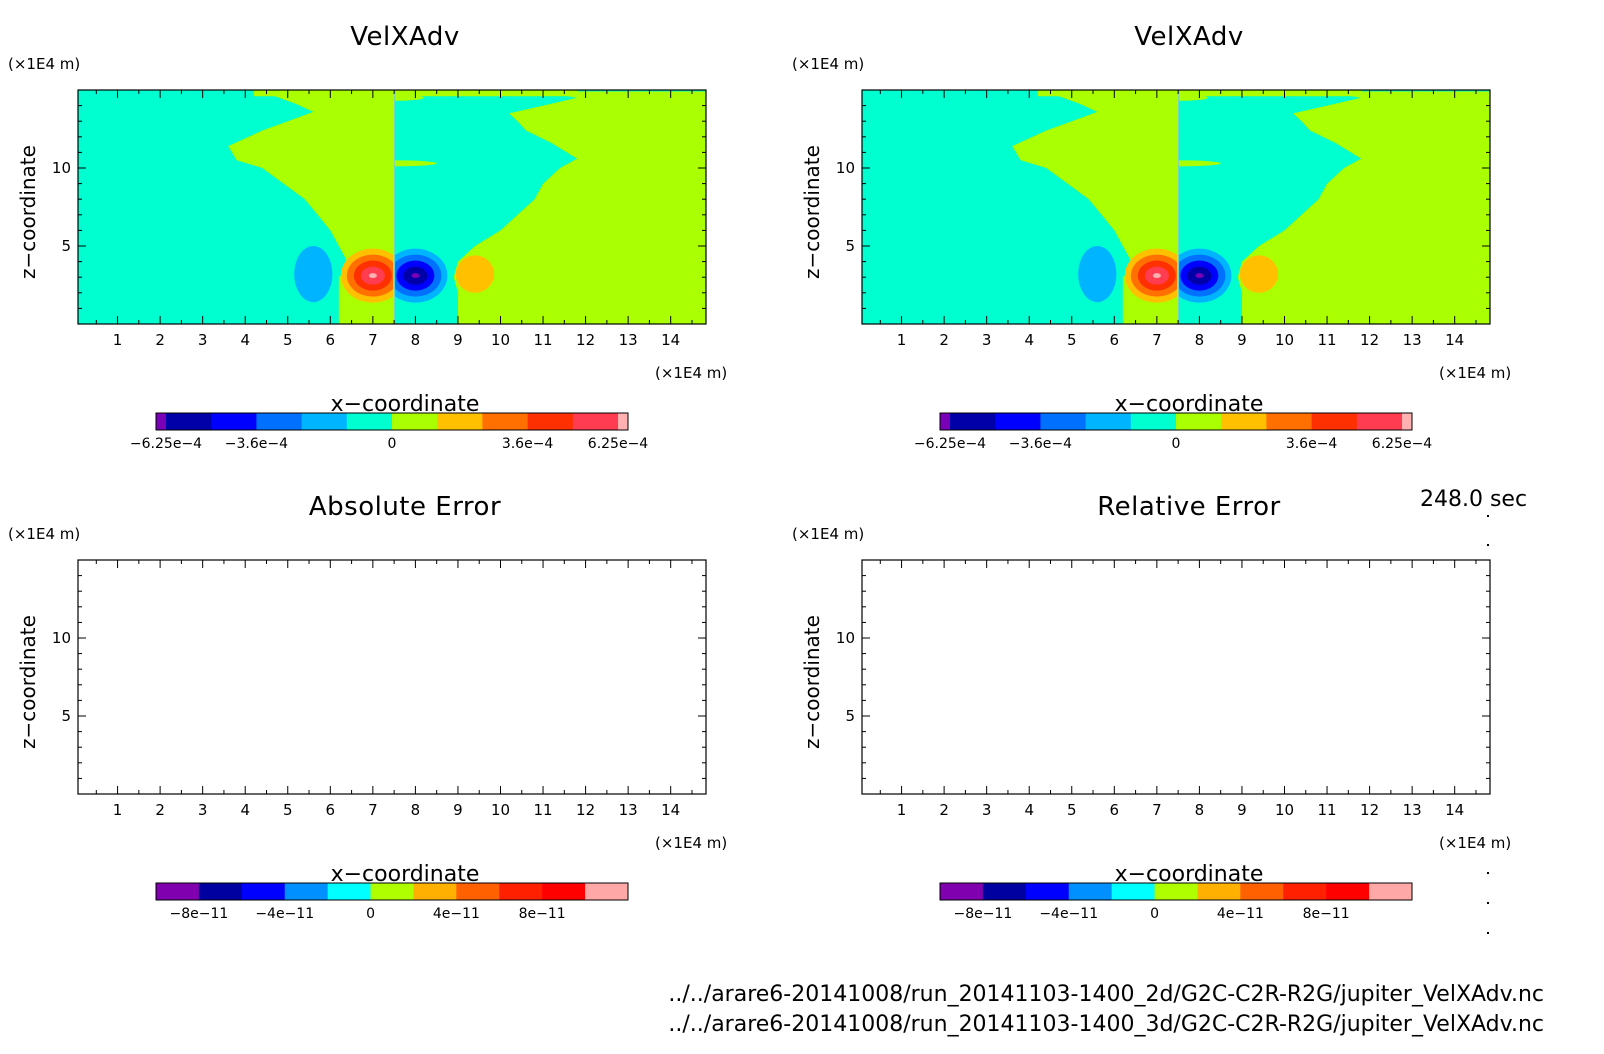  What do you see at coordinates (1369, 340) in the screenshot?
I see `x-tick-label: 12` at bounding box center [1369, 340].